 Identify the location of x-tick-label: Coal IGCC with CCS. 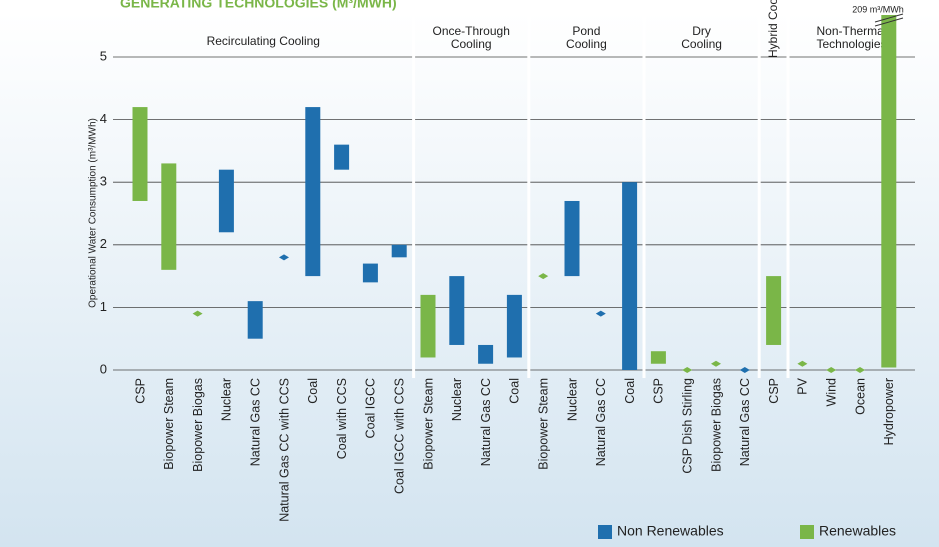
(399, 436).